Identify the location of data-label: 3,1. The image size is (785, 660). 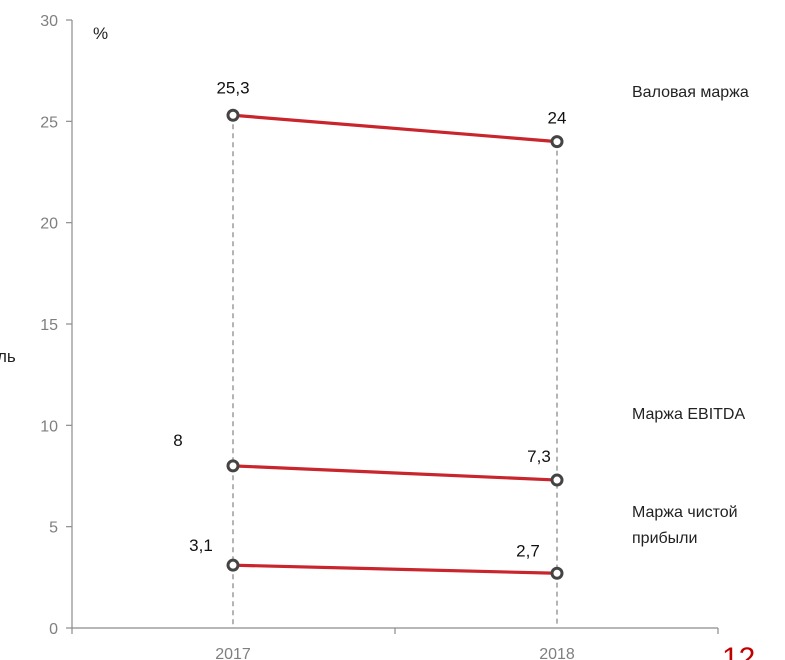
(201, 545).